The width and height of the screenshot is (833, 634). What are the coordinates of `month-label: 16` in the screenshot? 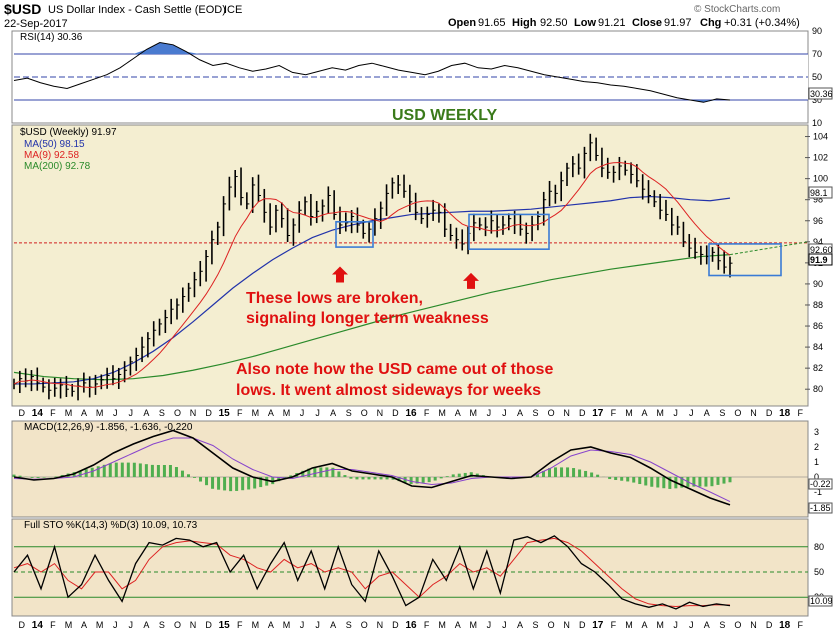 It's located at (411, 413).